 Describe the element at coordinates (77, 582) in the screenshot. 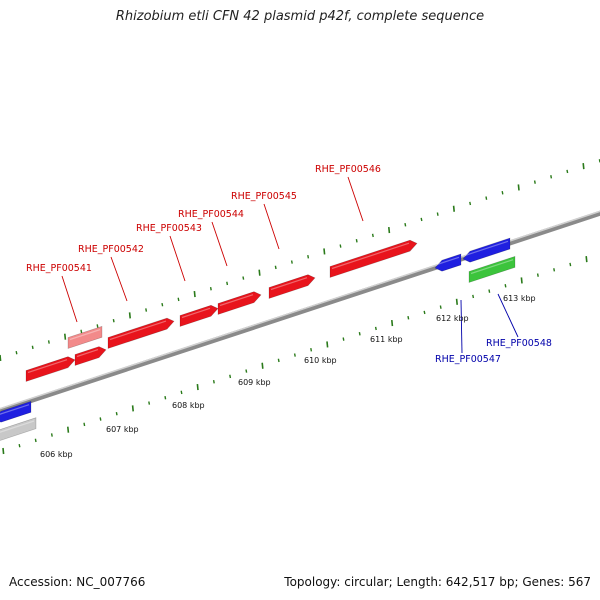

I see `accession-text: Accession: NC_007766` at that location.